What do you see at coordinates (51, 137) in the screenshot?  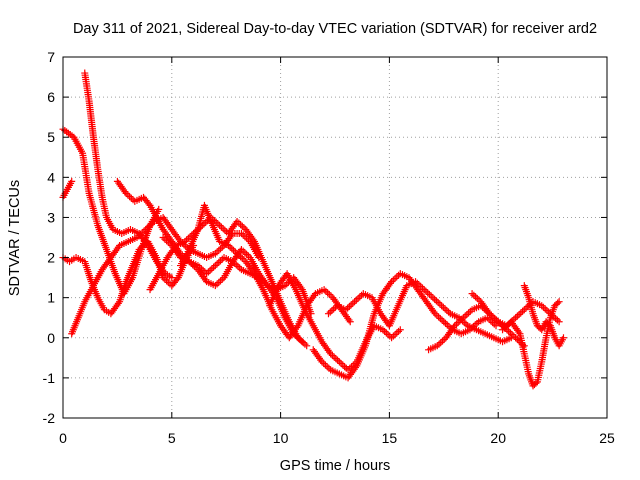 I see `y-tick-label: 5` at bounding box center [51, 137].